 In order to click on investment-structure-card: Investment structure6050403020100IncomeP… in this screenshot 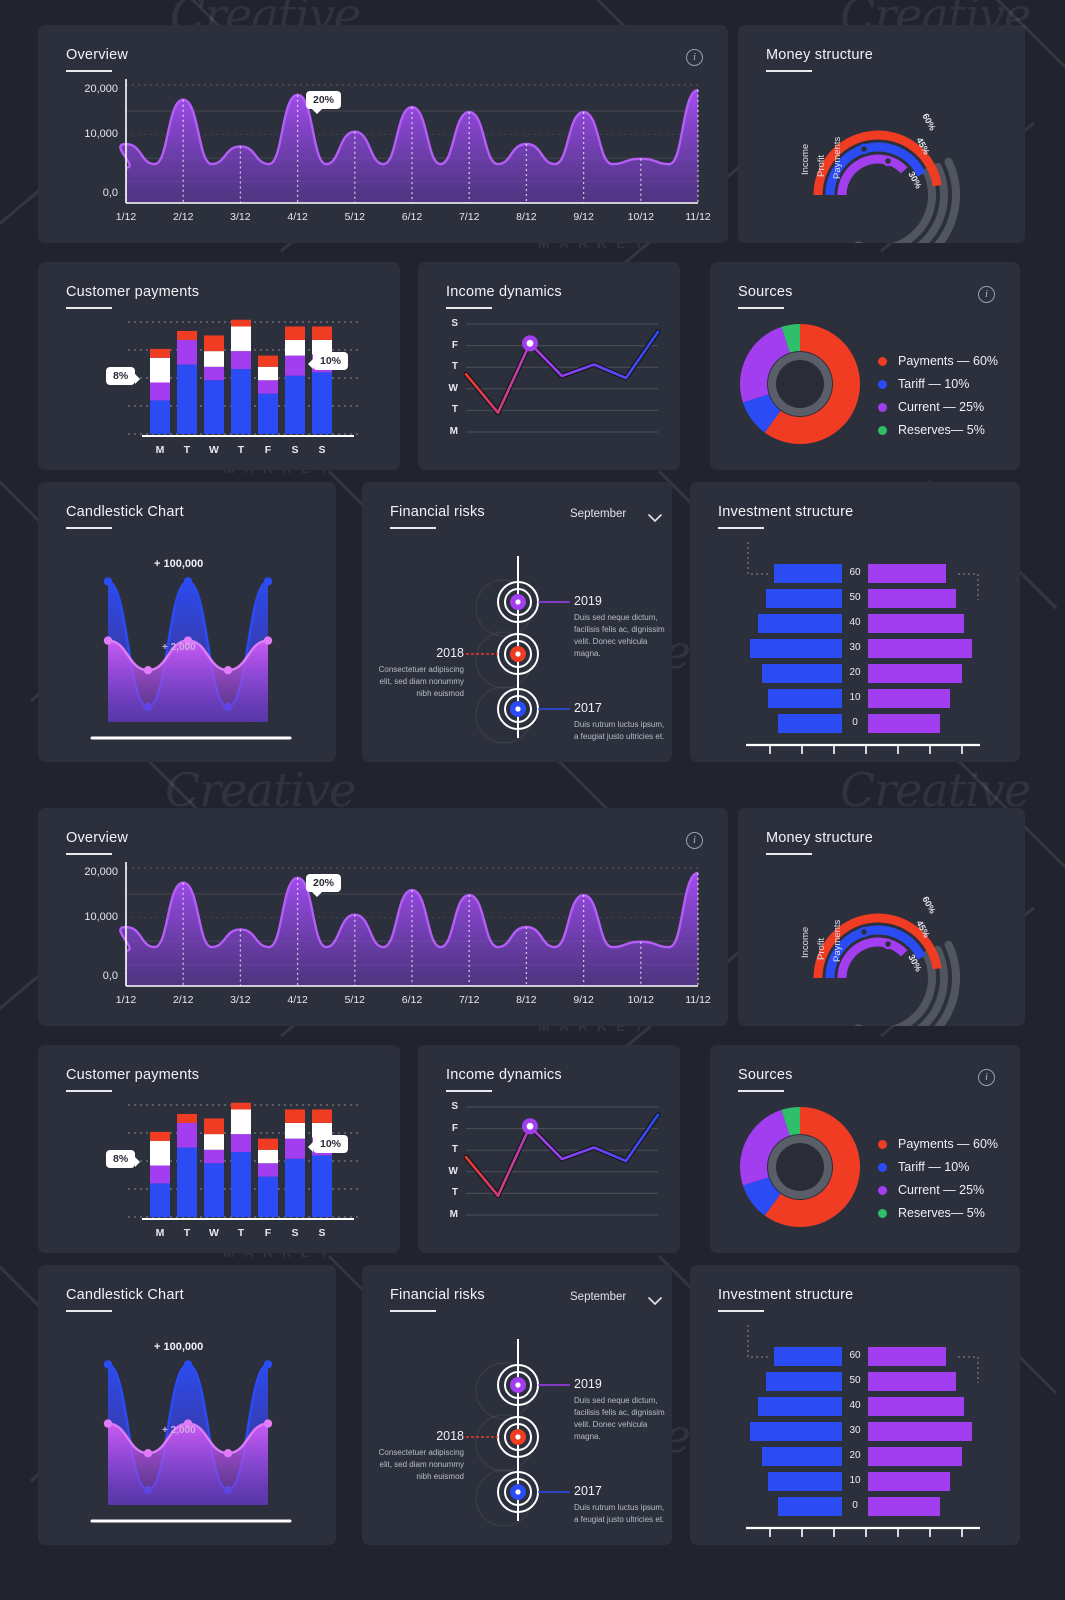, I will do `click(855, 1405)`.